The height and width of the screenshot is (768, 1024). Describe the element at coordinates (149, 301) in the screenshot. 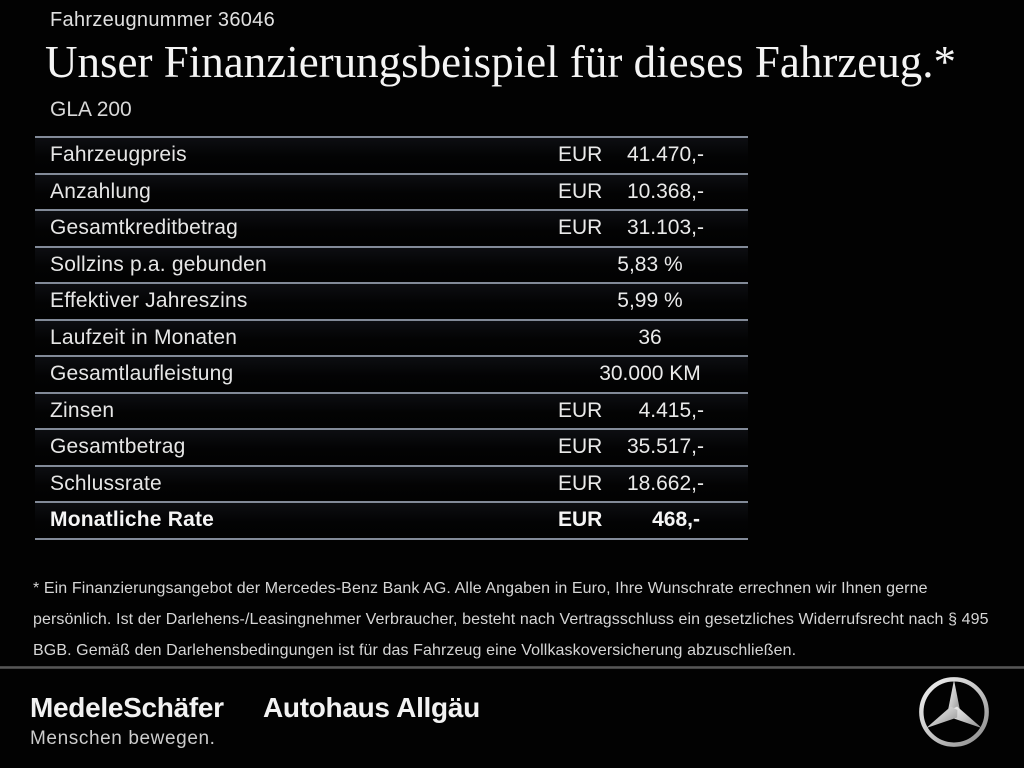

I see `row-label: Effektiver Jahreszins` at that location.